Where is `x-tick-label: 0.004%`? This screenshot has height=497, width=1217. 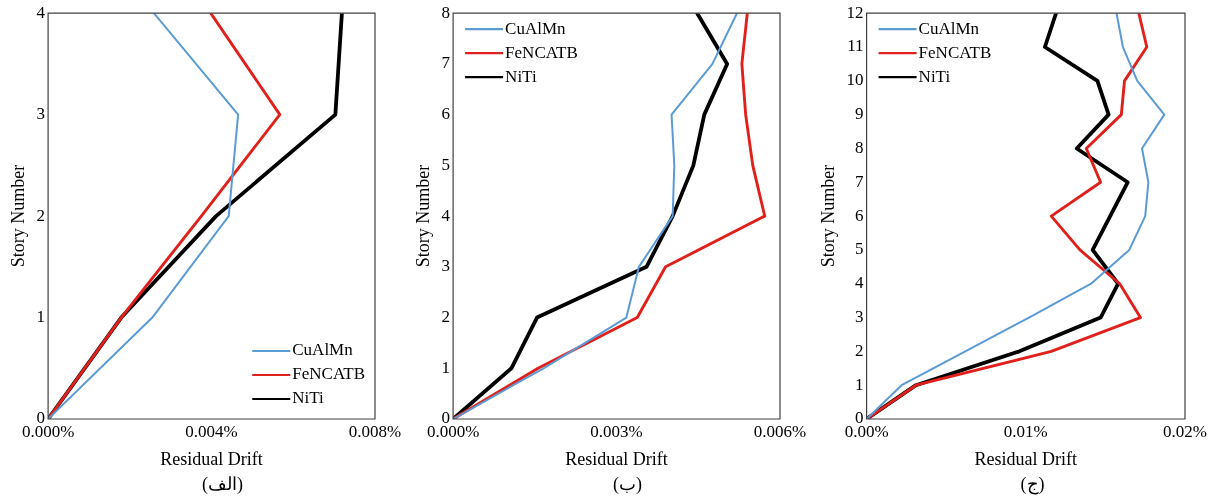 x-tick-label: 0.004% is located at coordinates (211, 431).